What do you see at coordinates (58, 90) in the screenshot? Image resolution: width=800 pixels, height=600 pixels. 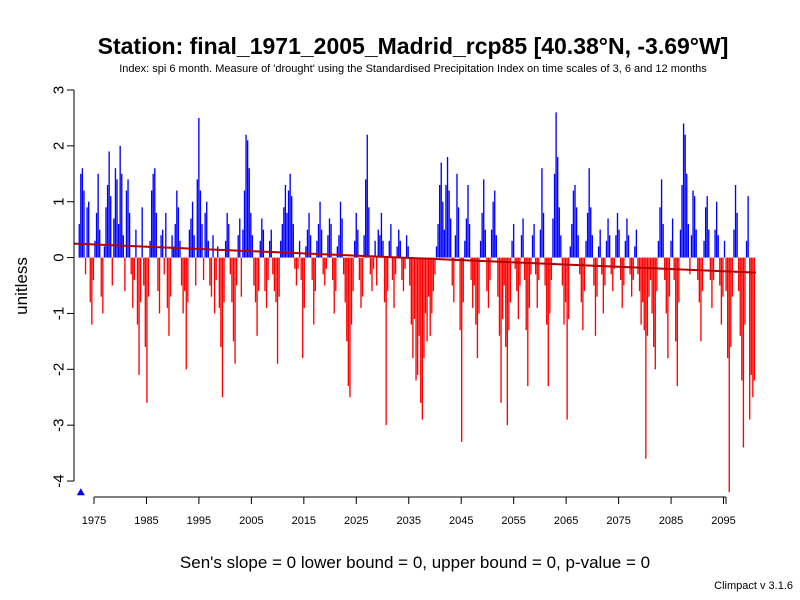 I see `y-tick-label-7: 3` at bounding box center [58, 90].